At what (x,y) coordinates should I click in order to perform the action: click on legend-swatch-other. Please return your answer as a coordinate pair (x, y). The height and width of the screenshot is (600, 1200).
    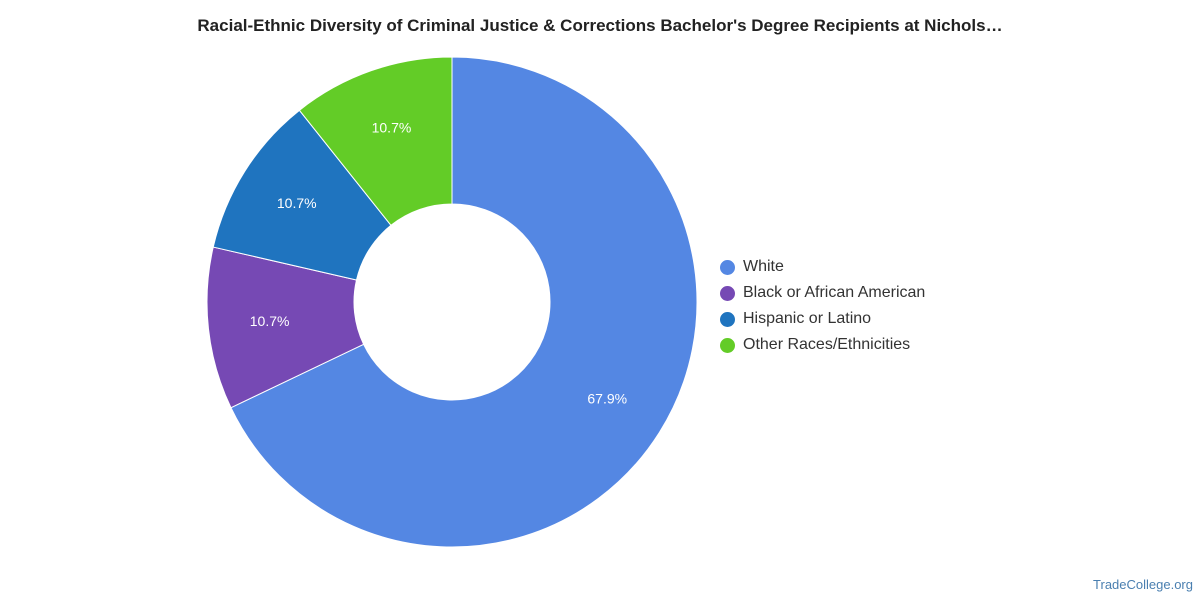
    Looking at the image, I should click on (727, 345).